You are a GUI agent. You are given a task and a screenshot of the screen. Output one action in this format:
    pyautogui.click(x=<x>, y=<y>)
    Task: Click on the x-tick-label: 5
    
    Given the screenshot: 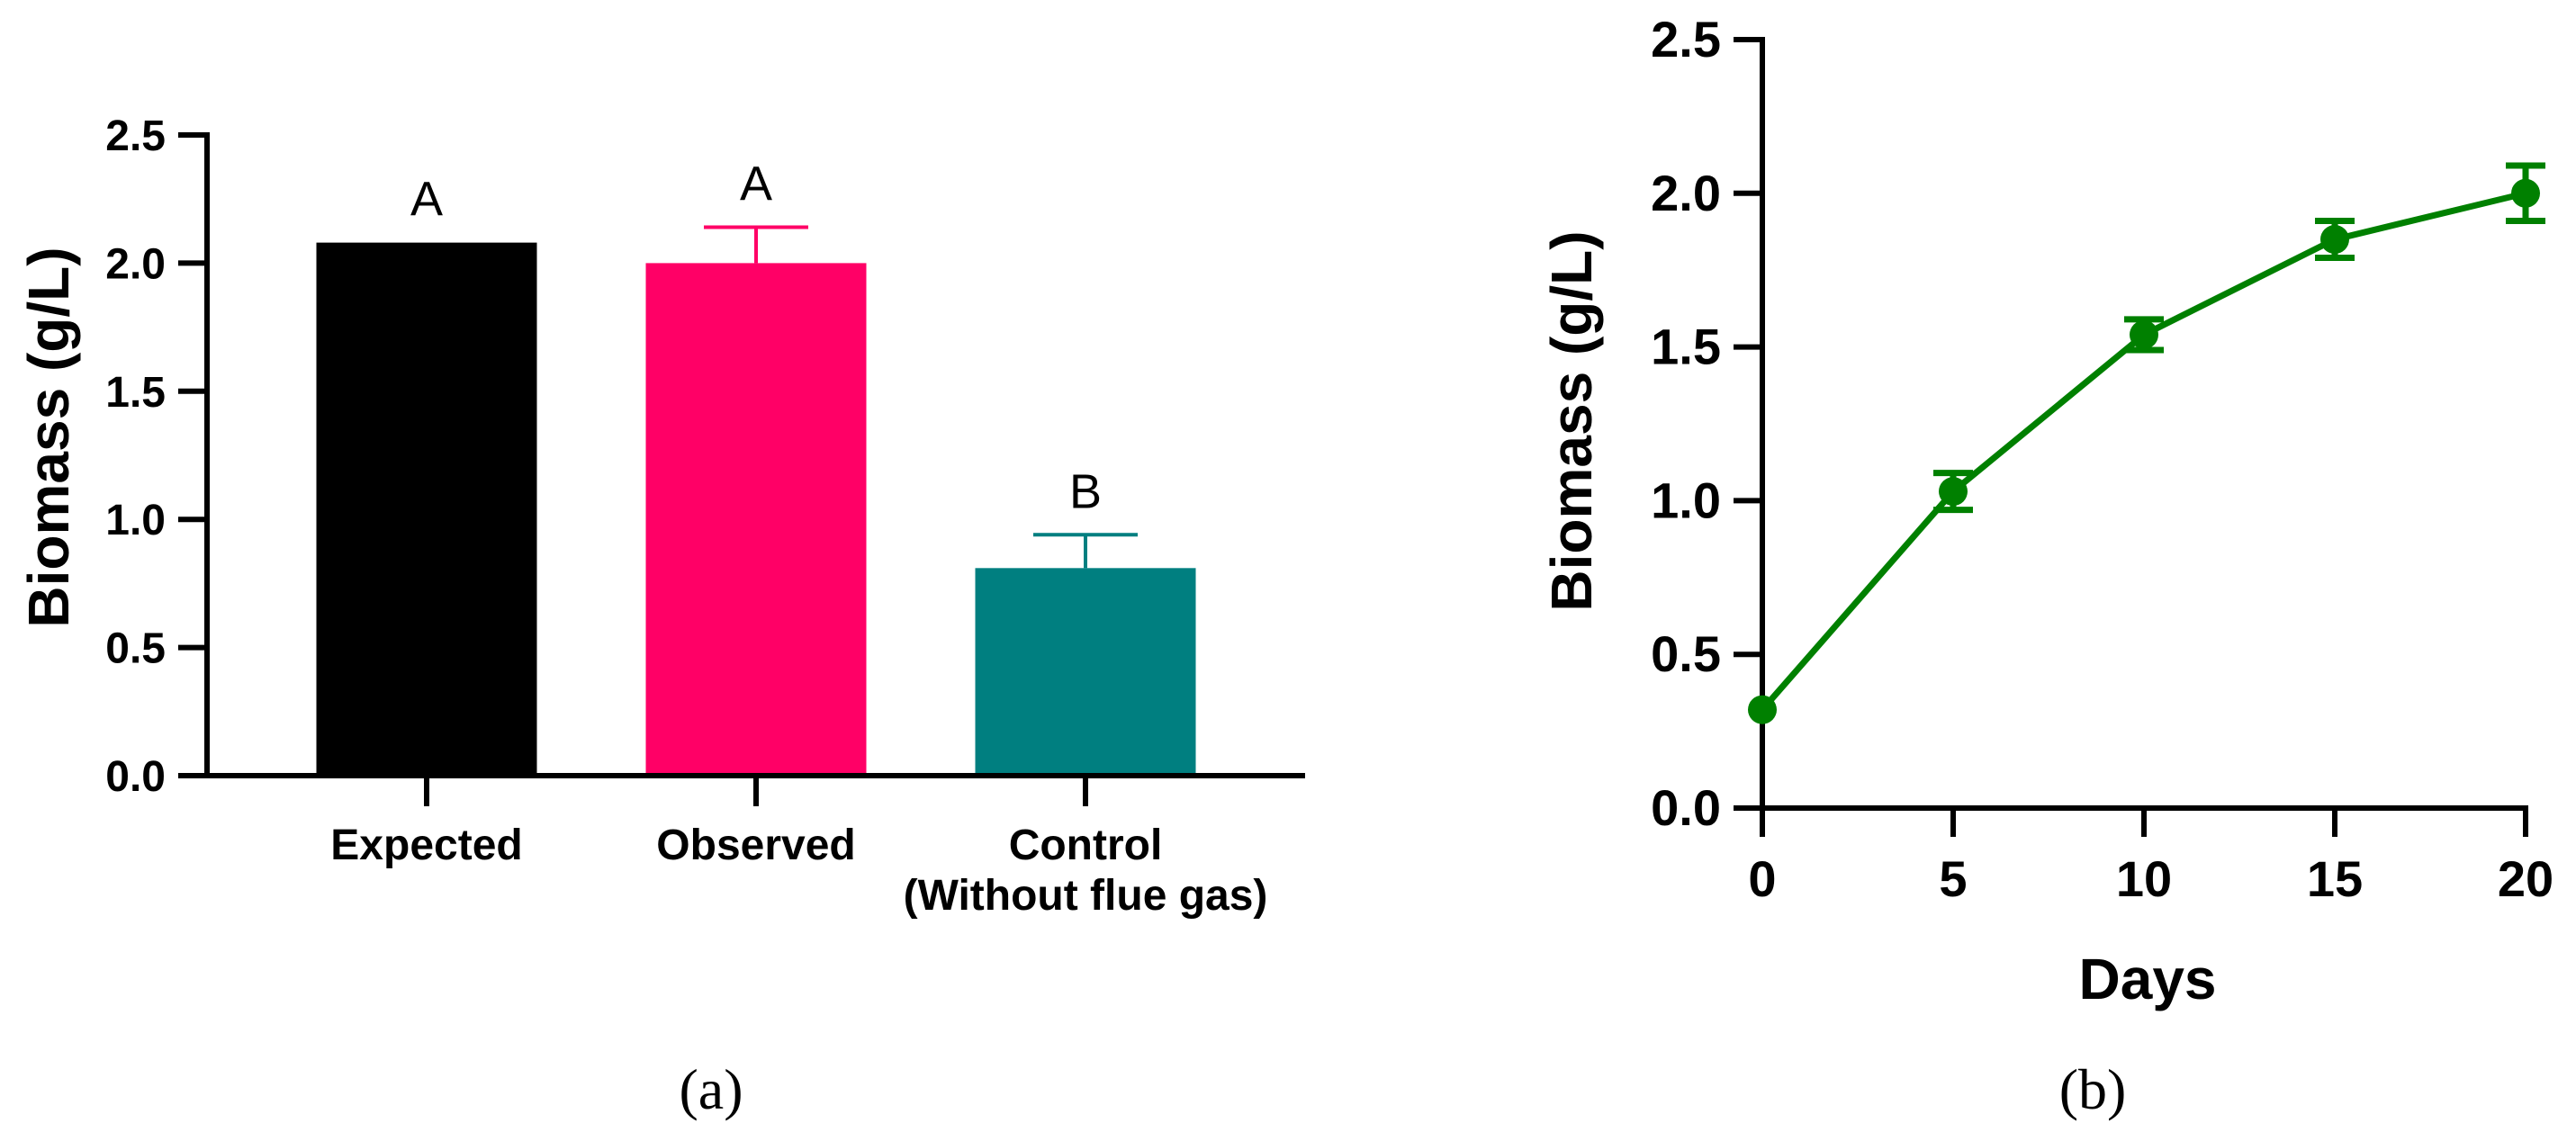 What is the action you would take?
    pyautogui.click(x=1953, y=878)
    